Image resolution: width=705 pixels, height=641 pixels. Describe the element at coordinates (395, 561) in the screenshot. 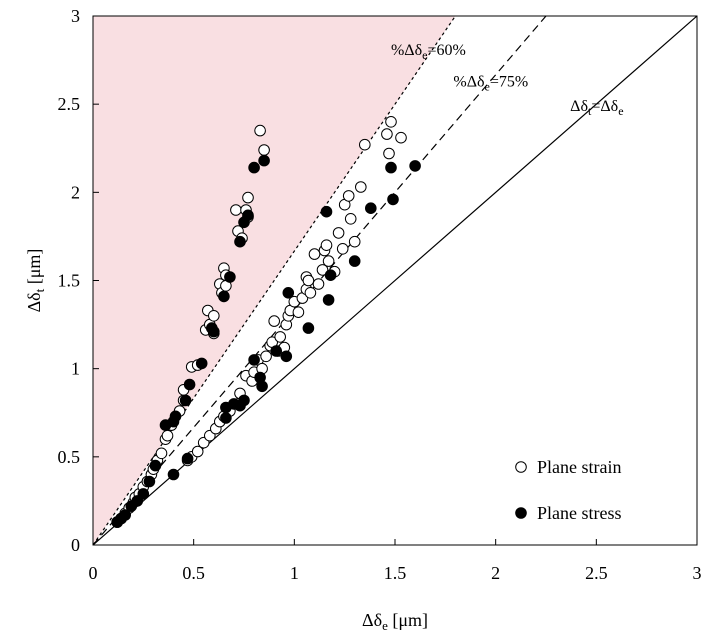

I see `x-axis: 0 0.5 1 1.5 2 2.5 3` at that location.